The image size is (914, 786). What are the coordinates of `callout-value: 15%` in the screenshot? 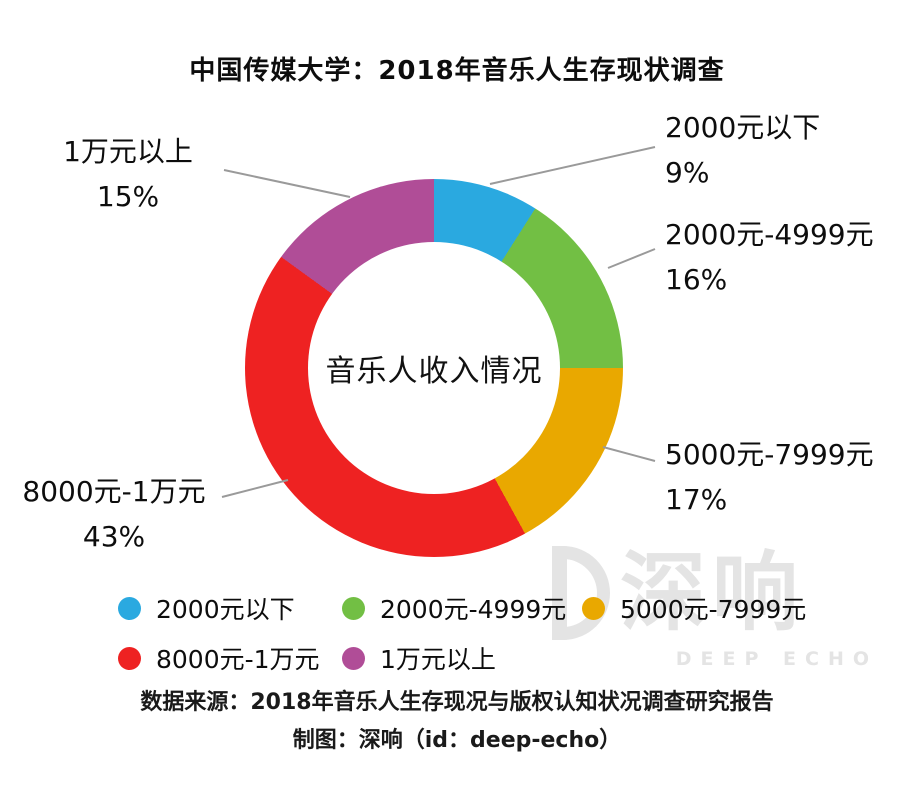 It's located at (128, 196).